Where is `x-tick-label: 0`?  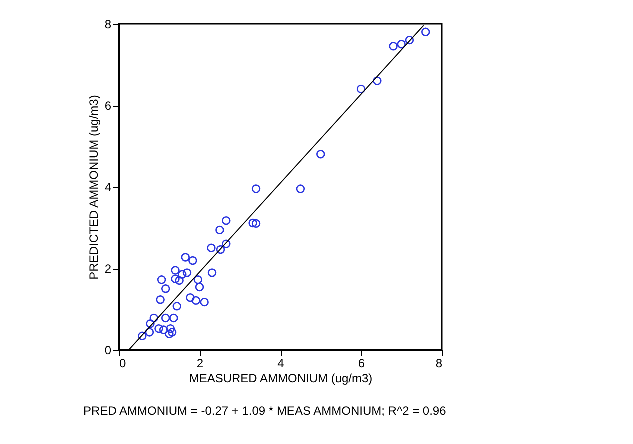
x-tick-label: 0 is located at coordinates (123, 363).